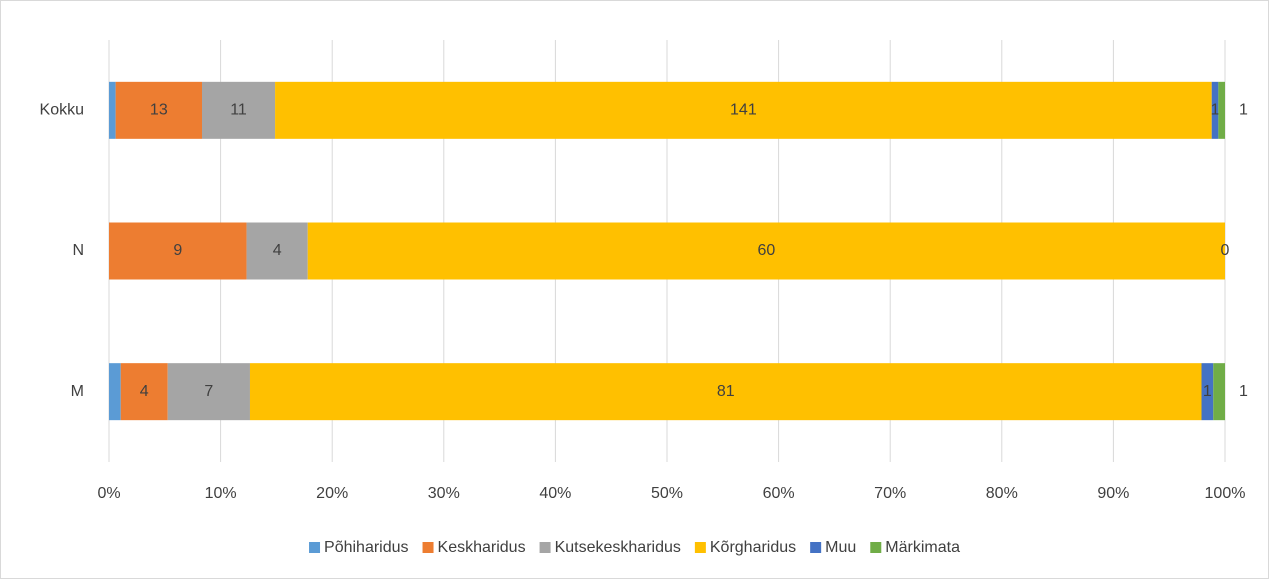 The image size is (1269, 579). What do you see at coordinates (618, 547) in the screenshot?
I see `legend-label: Kutsekeskharidus` at bounding box center [618, 547].